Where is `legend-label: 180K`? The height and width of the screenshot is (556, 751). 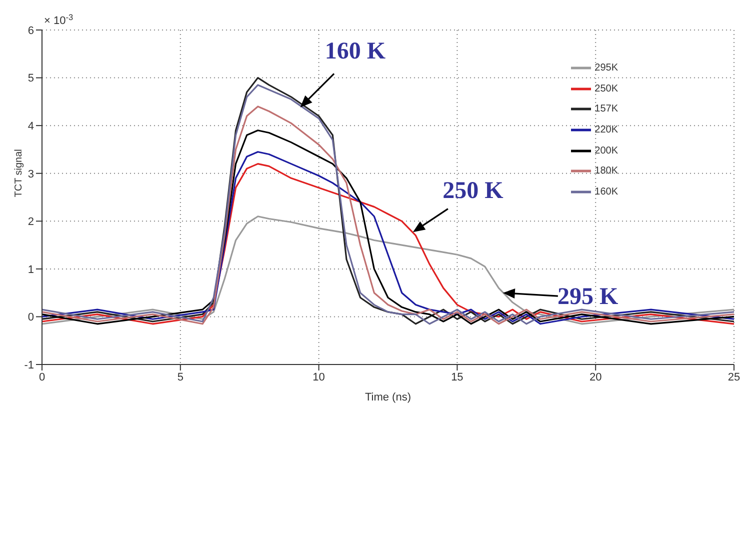 legend-label: 180K is located at coordinates (606, 171).